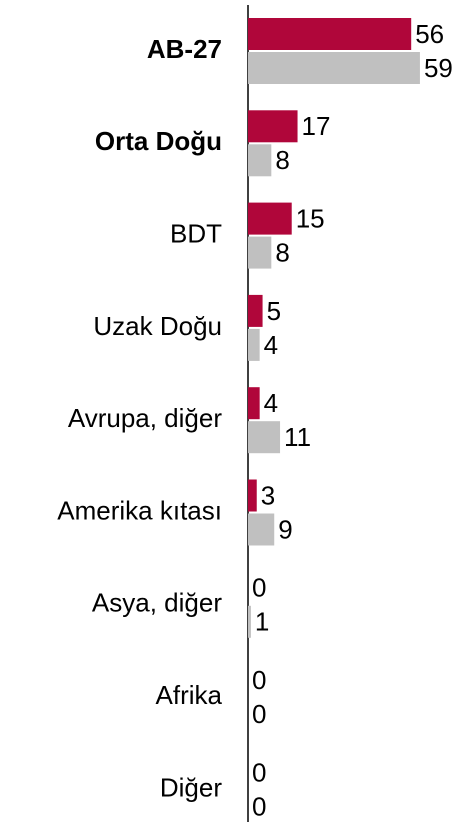 The height and width of the screenshot is (827, 474). What do you see at coordinates (157, 326) in the screenshot?
I see `category-label: Uzak Doğu` at bounding box center [157, 326].